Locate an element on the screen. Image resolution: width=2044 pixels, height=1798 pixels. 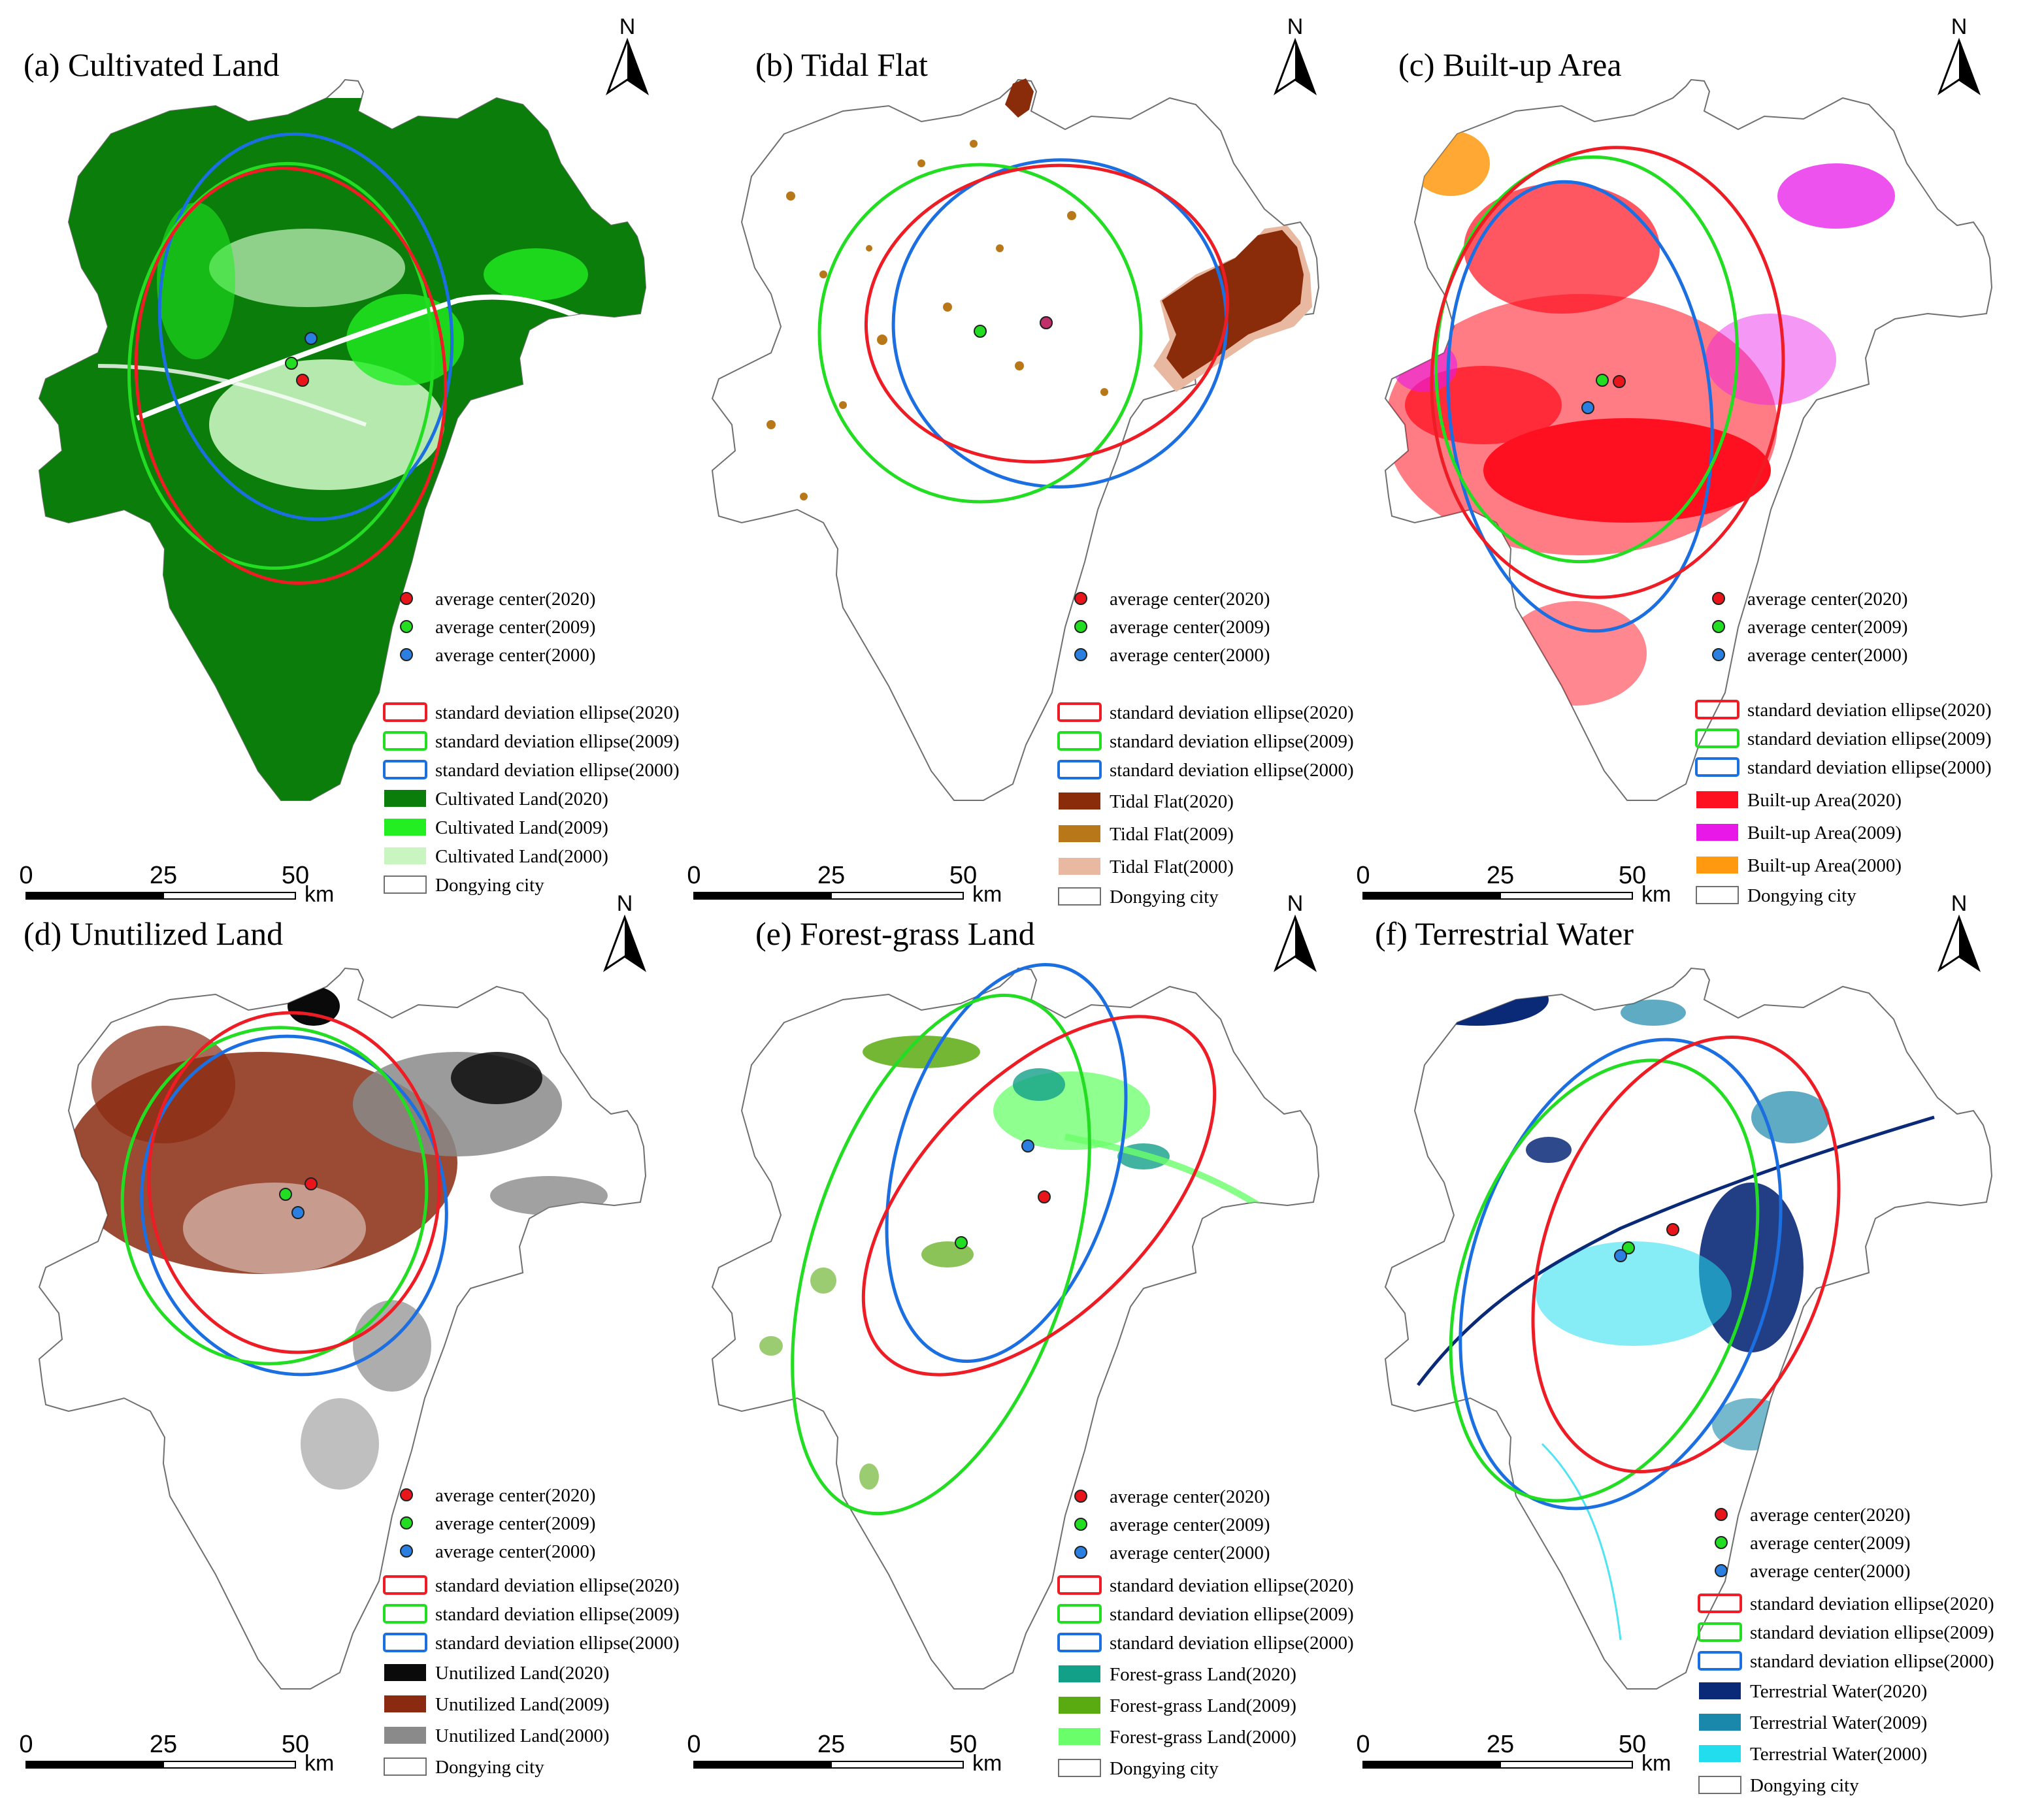
legend-label: Forest-grass Land(2020) is located at coordinates (1203, 1674).